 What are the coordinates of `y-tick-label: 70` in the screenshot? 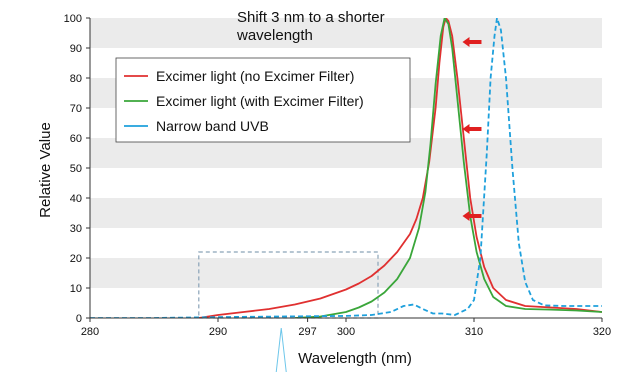 It's located at (76, 109).